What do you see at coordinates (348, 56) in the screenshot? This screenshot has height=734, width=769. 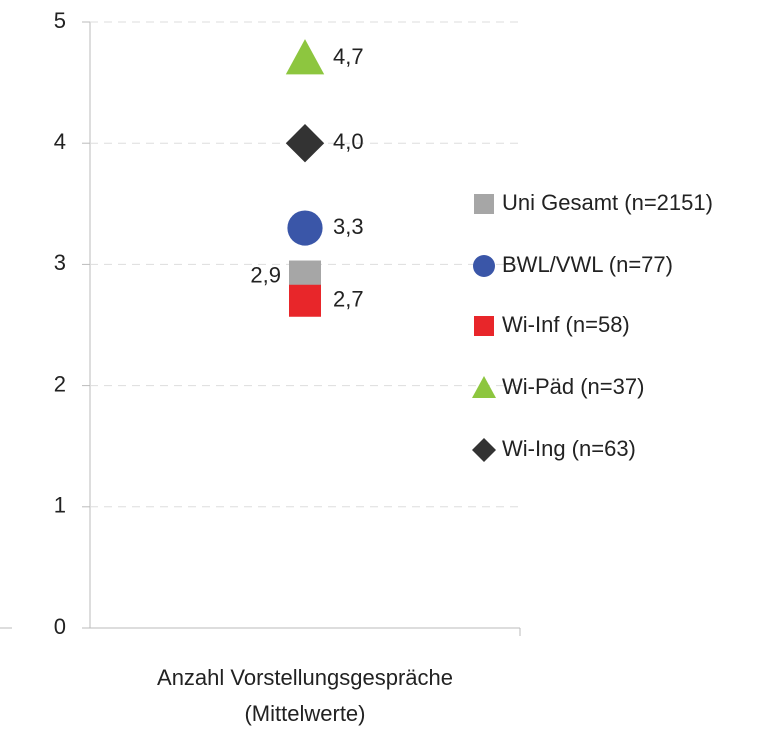 I see `data-label: 4,7` at bounding box center [348, 56].